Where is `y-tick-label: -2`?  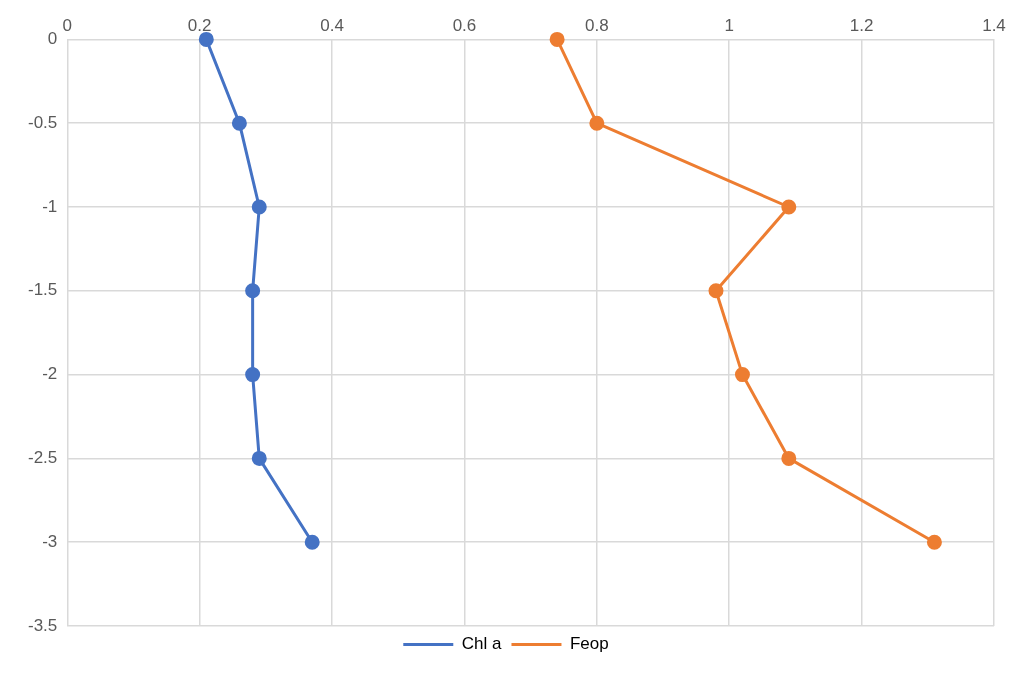
y-tick-label: -2 is located at coordinates (50, 374).